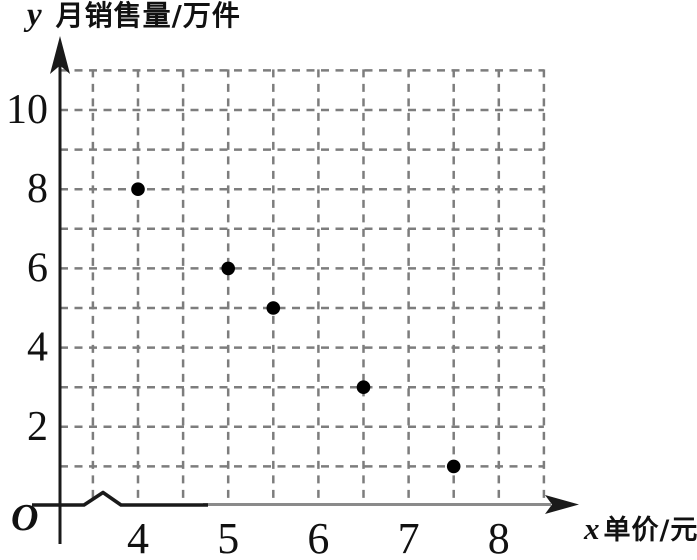  I want to click on x-tick-label: 8, so click(499, 537).